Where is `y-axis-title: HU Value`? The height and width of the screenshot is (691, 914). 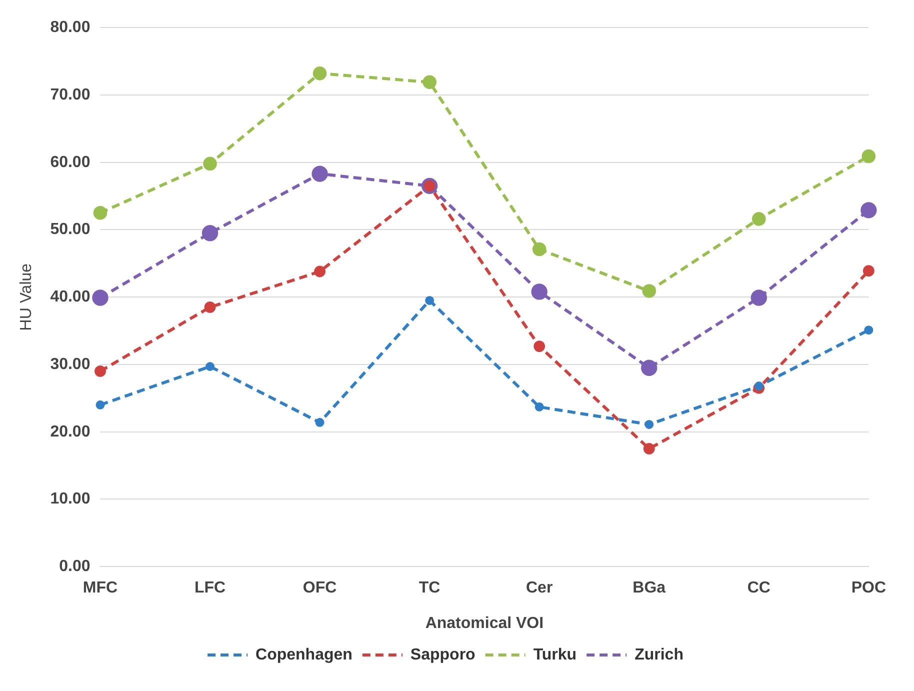
y-axis-title: HU Value is located at coordinates (27, 297).